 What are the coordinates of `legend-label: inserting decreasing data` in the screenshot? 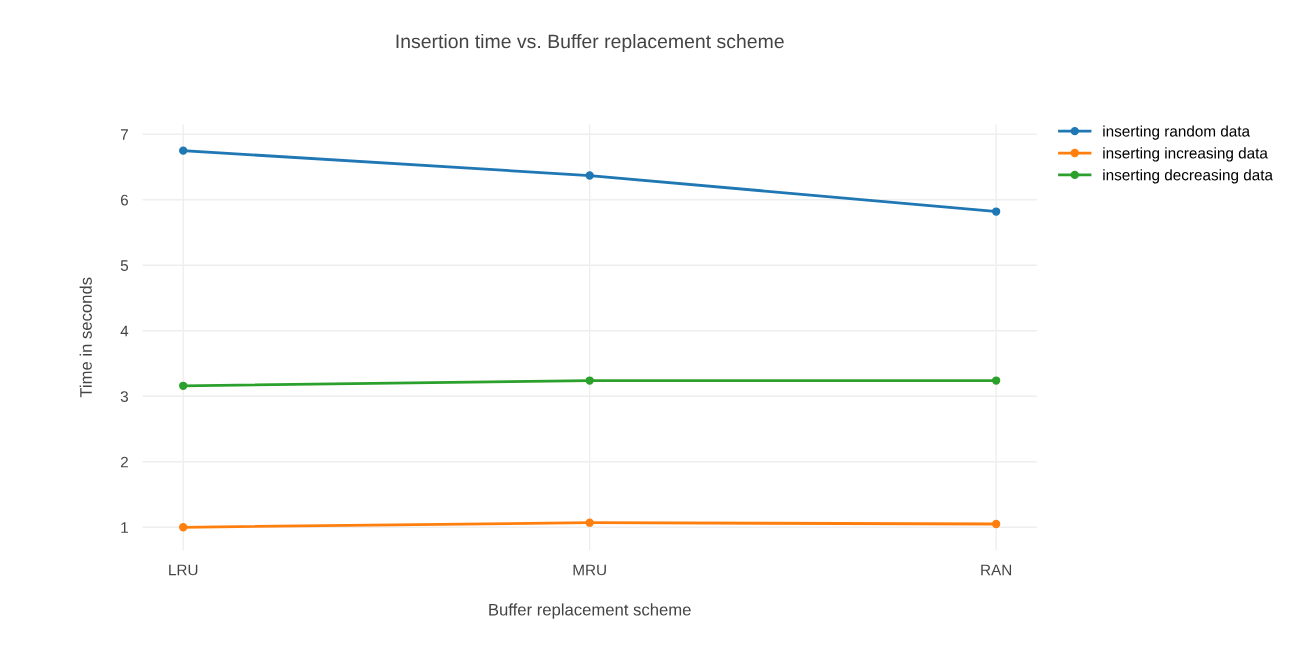 It's located at (1188, 176).